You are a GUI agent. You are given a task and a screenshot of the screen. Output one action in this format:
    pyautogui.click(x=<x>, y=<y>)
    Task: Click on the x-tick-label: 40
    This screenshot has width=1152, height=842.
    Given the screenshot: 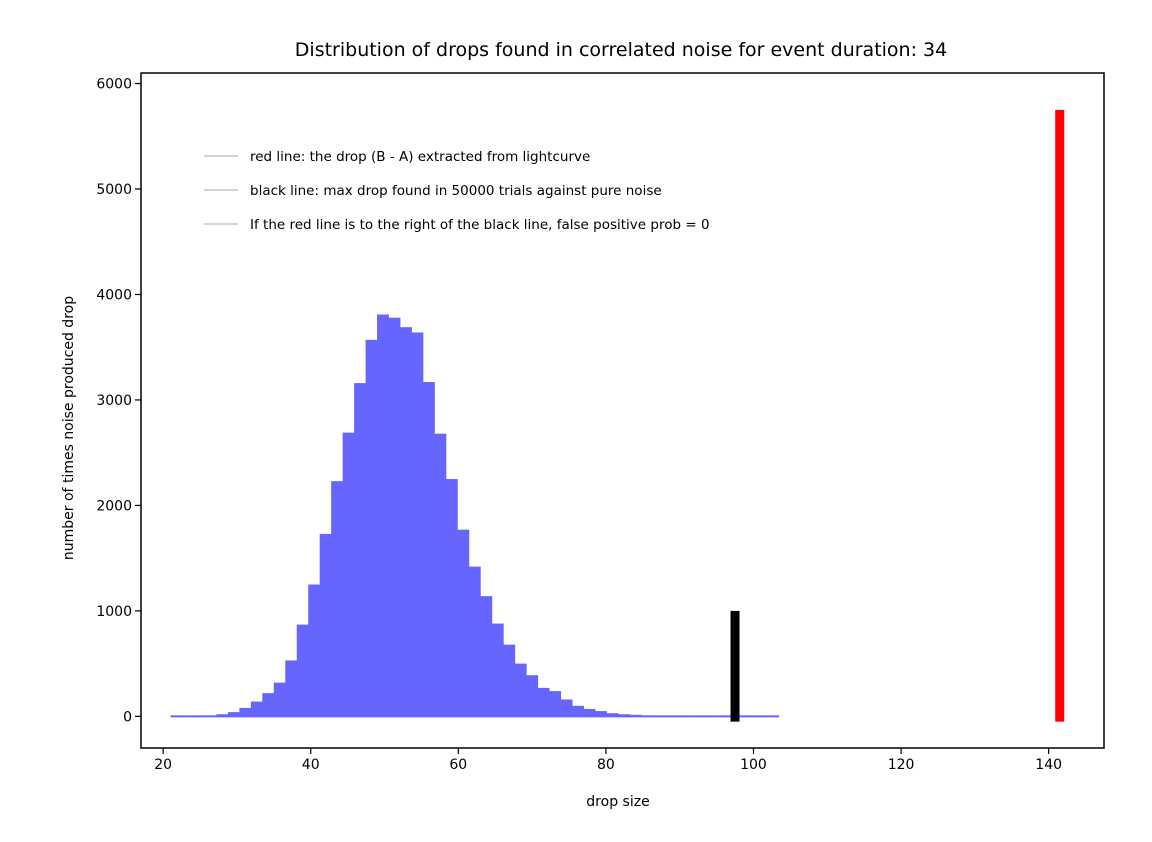 What is the action you would take?
    pyautogui.click(x=311, y=765)
    